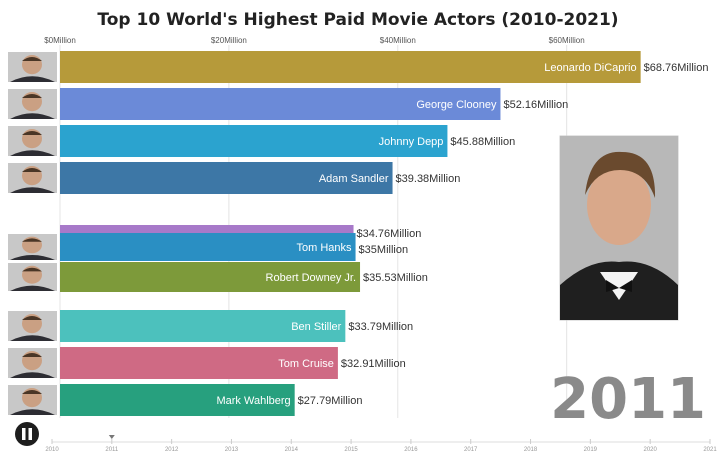 This screenshot has height=459, width=720. Describe the element at coordinates (316, 327) in the screenshot. I see `bar-name-label: Ben Stiller` at that location.